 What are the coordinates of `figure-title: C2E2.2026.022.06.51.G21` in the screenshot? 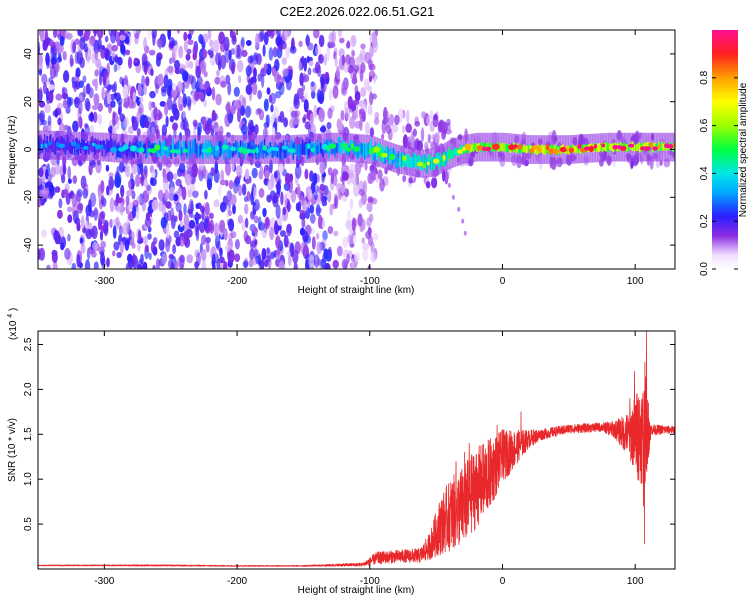 It's located at (357, 11).